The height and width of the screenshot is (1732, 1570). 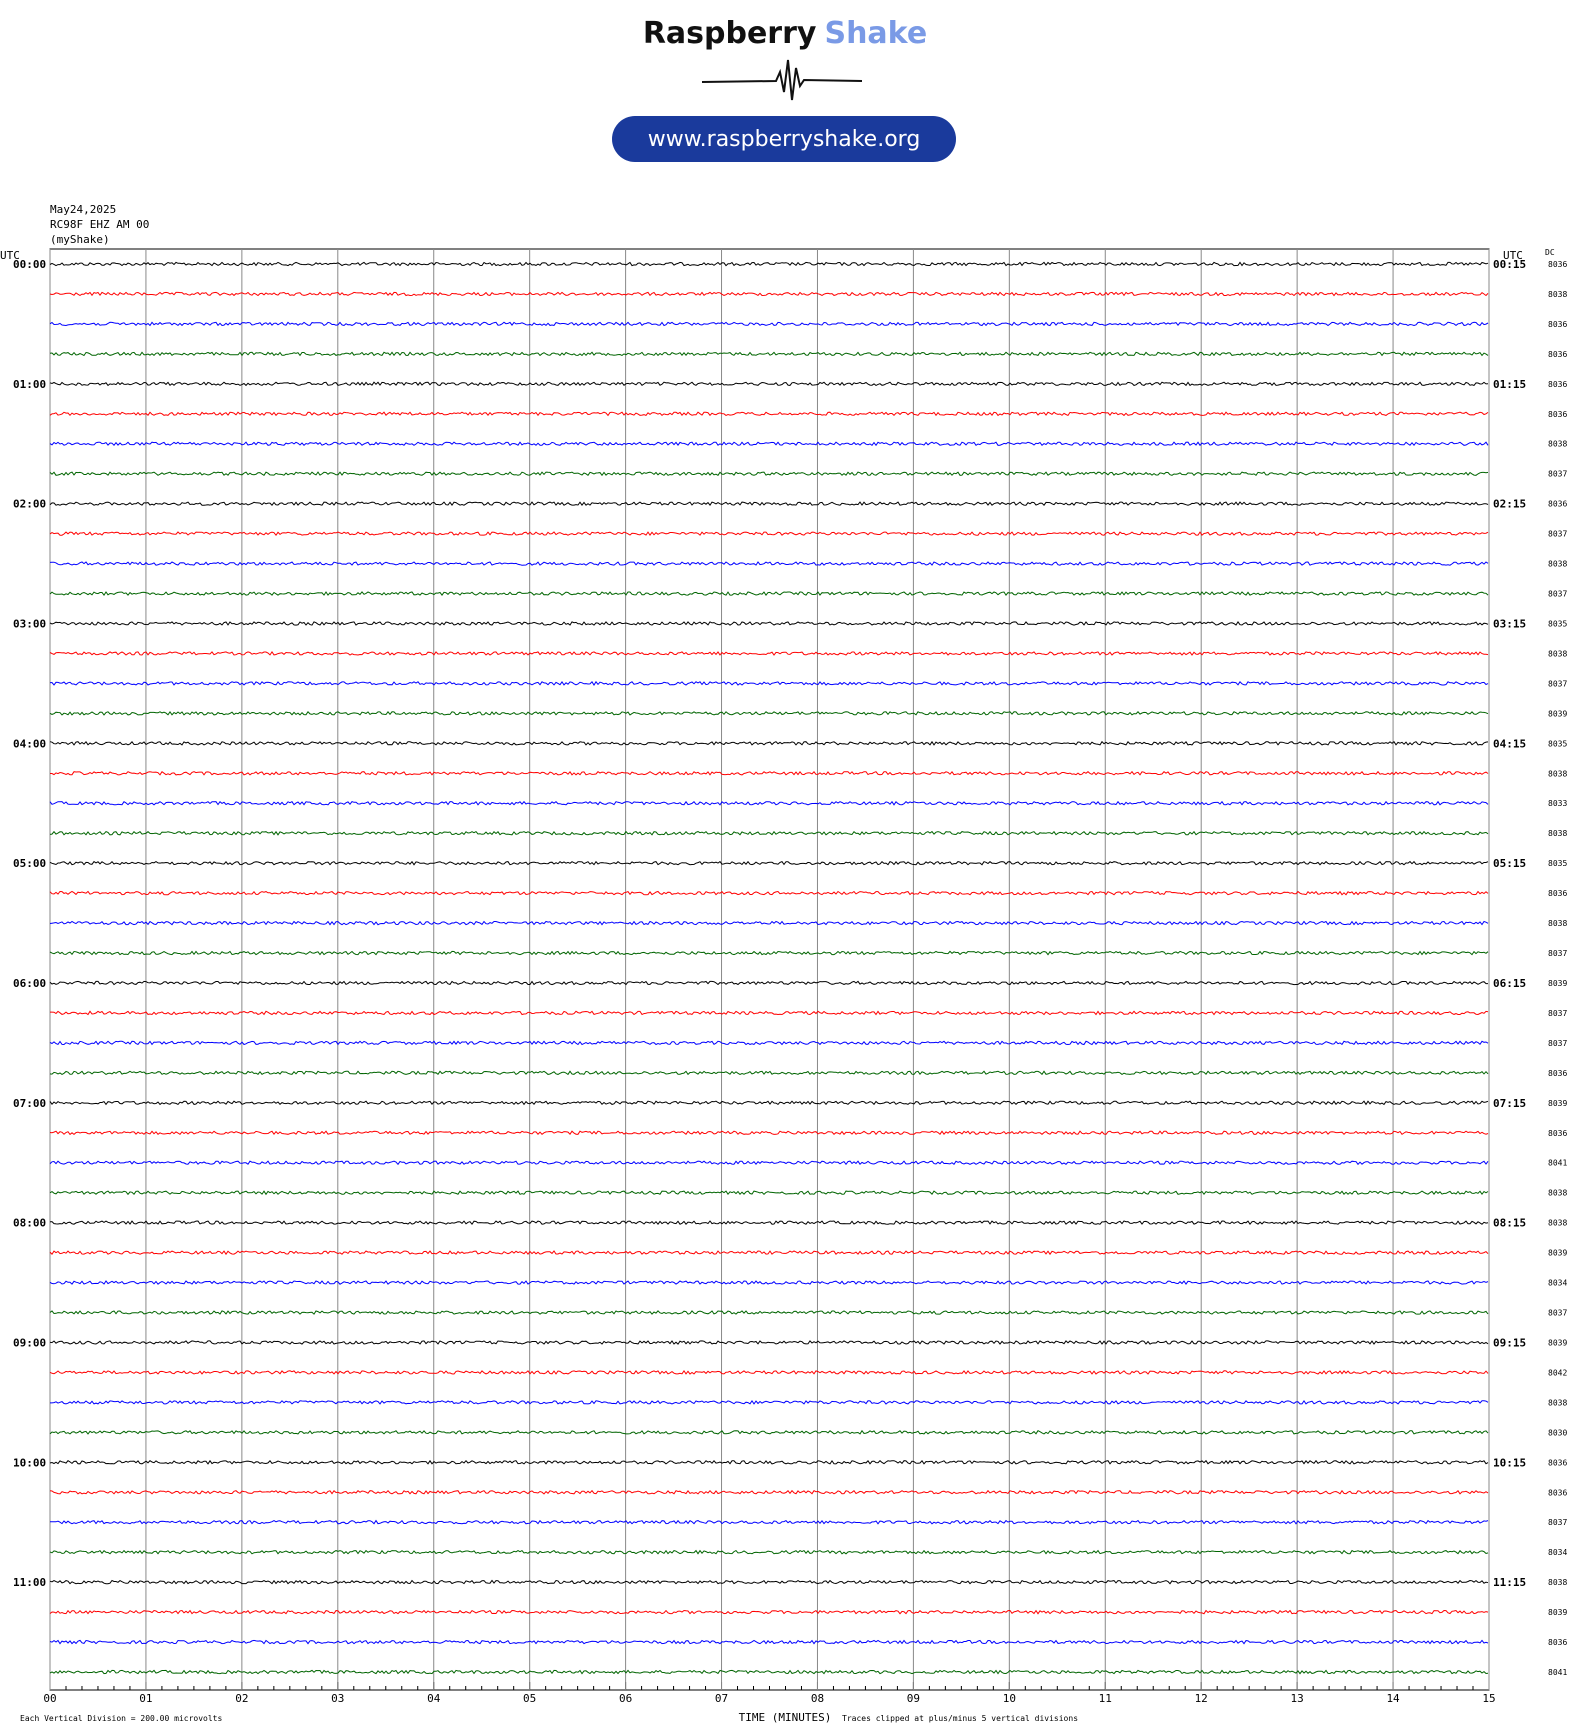 What do you see at coordinates (29, 1462) in the screenshot?
I see `row-time-left: 10:00` at bounding box center [29, 1462].